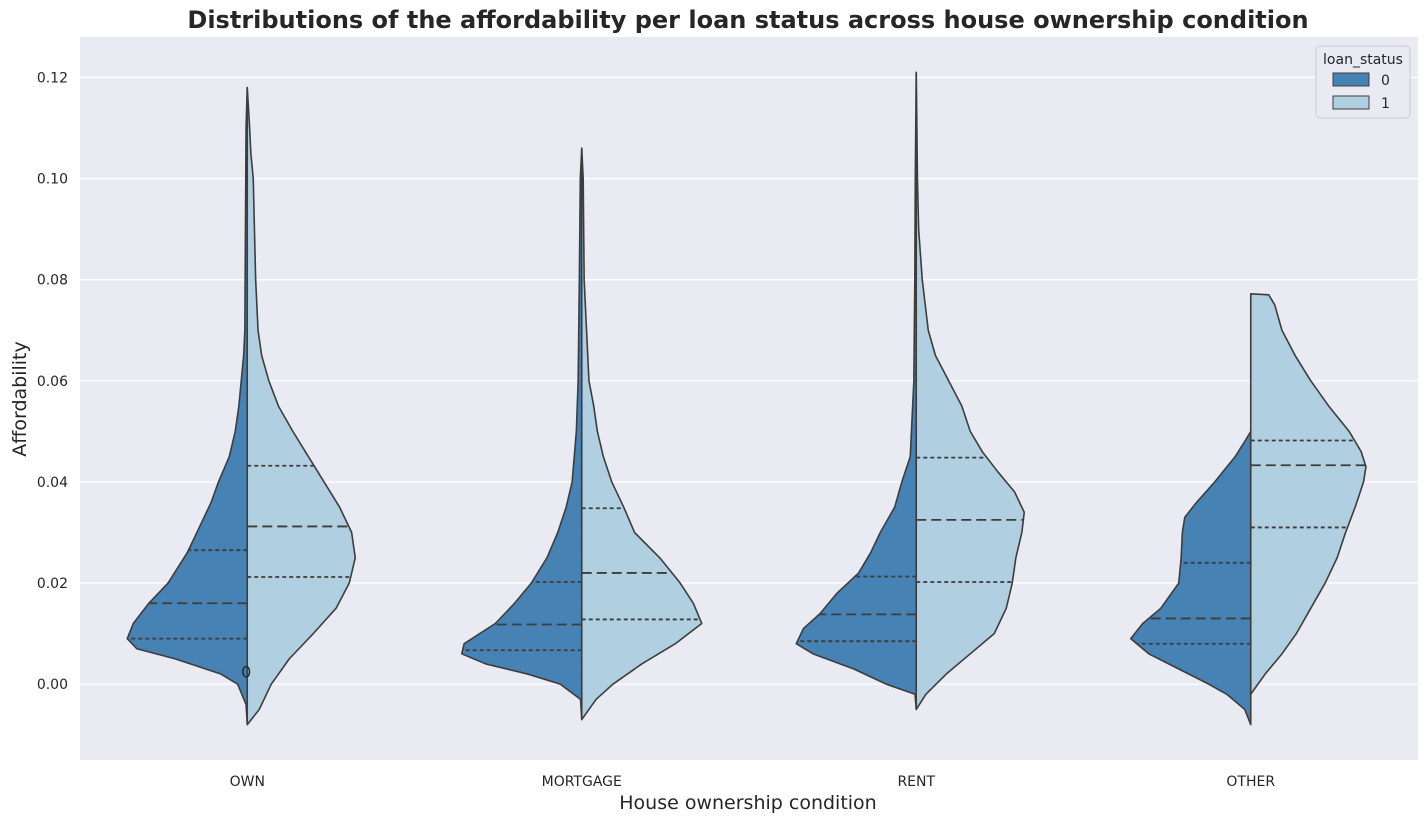 The height and width of the screenshot is (824, 1428). What do you see at coordinates (582, 782) in the screenshot?
I see `x-tick-label: MORTGAGE` at bounding box center [582, 782].